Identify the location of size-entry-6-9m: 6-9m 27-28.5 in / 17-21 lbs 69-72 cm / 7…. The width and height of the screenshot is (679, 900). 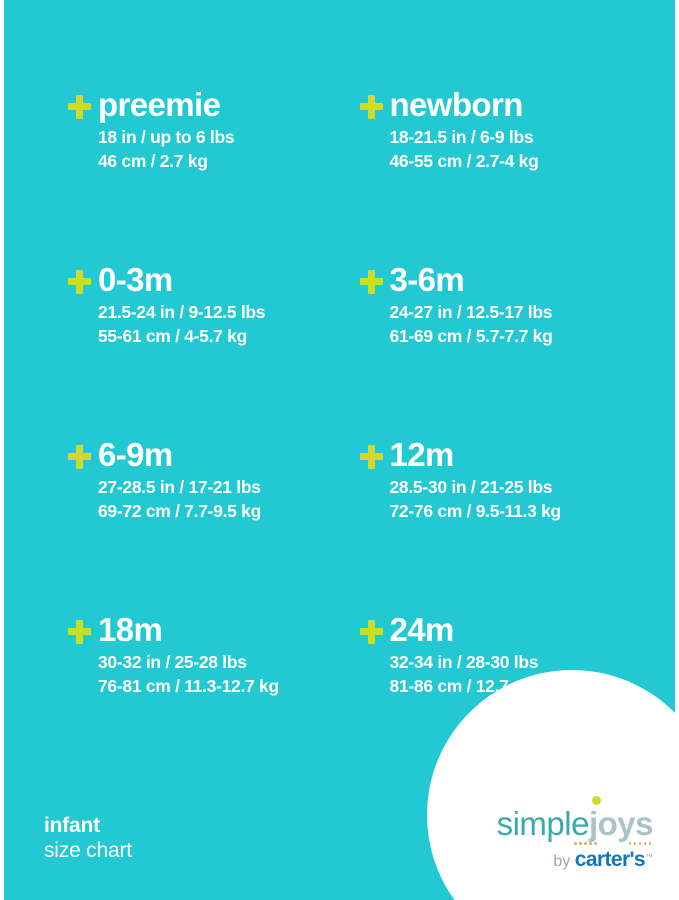
(172, 524).